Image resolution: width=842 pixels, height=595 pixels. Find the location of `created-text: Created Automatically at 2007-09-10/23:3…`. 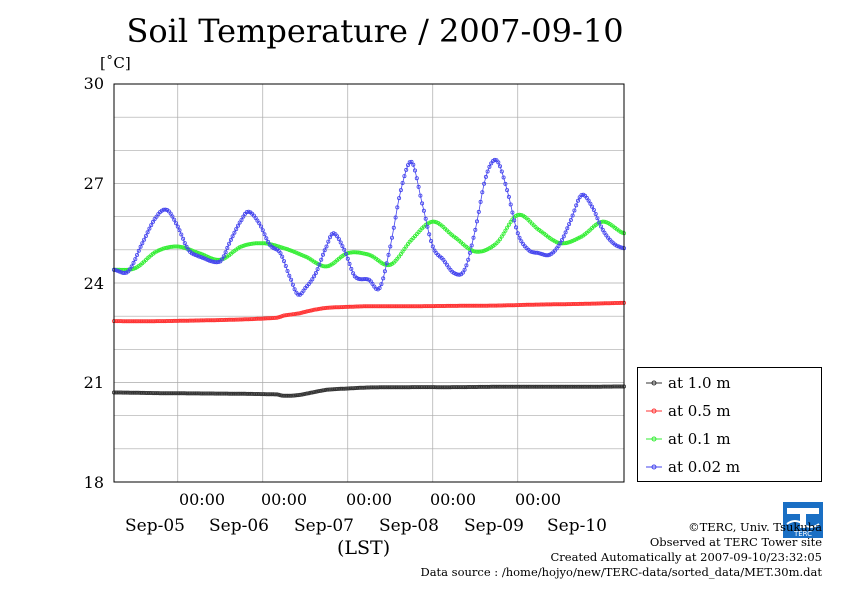

created-text: Created Automatically at 2007-09-10/23:3… is located at coordinates (686, 557).